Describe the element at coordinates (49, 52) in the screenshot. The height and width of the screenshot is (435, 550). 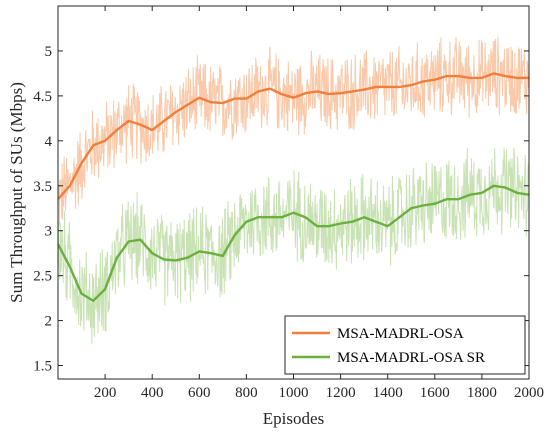
I see `y-tick-label: 5` at that location.